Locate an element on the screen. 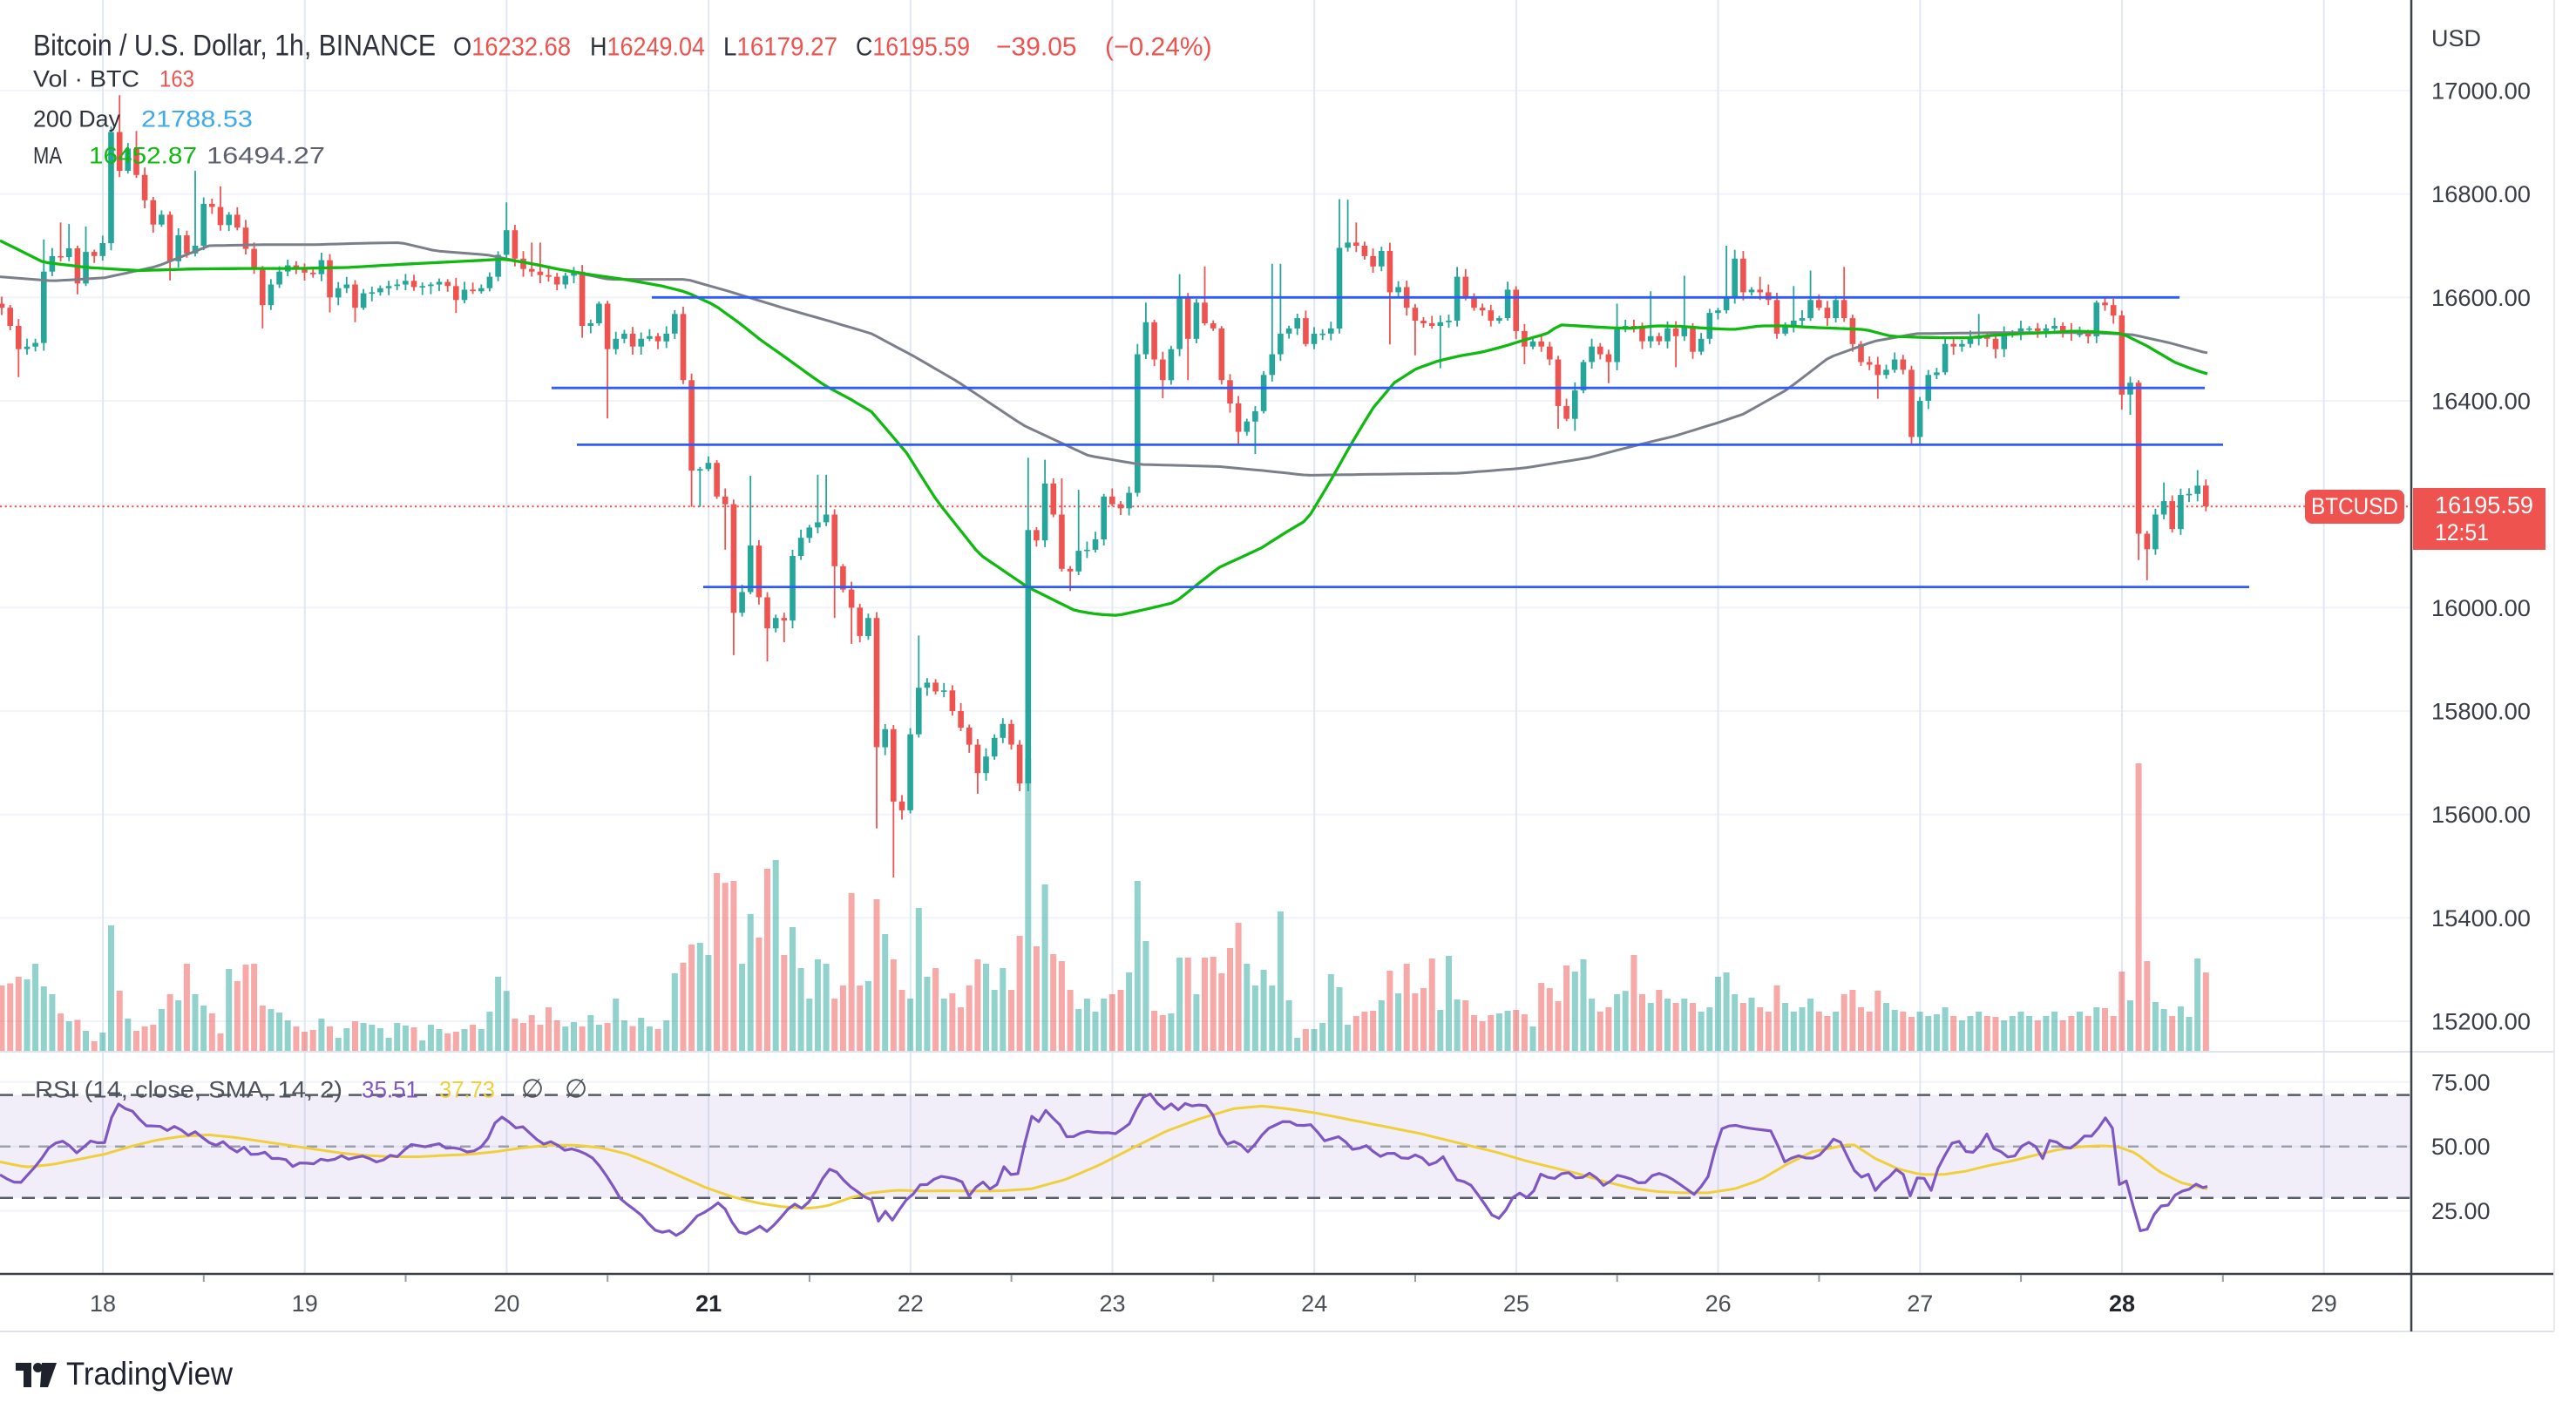  svg-text: BTCUSD is located at coordinates (2355, 506).